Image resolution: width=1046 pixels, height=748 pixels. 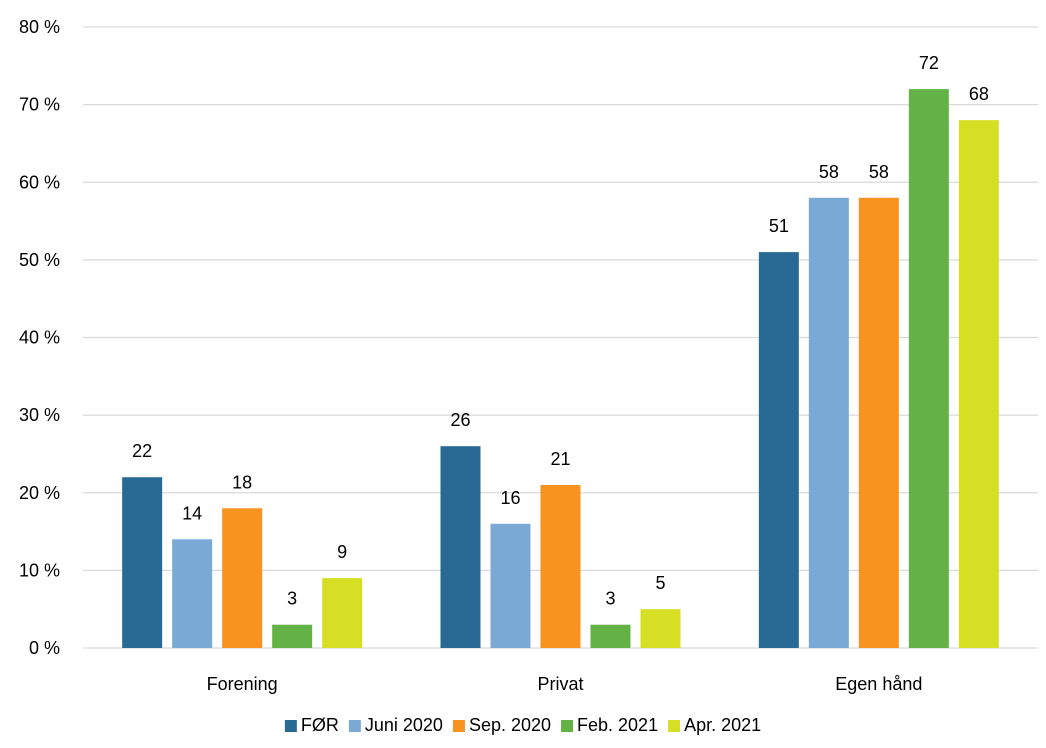 What do you see at coordinates (39, 493) in the screenshot?
I see `y-tick-label: 20 %` at bounding box center [39, 493].